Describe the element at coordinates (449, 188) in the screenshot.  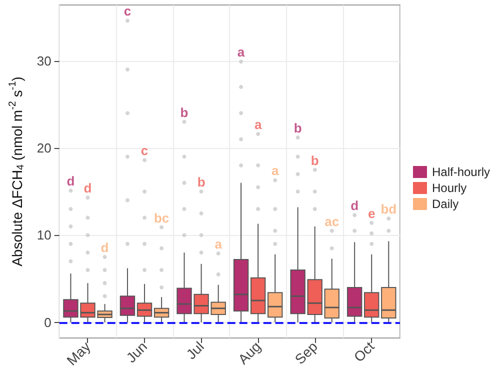
I see `legend-label: Hourly` at that location.